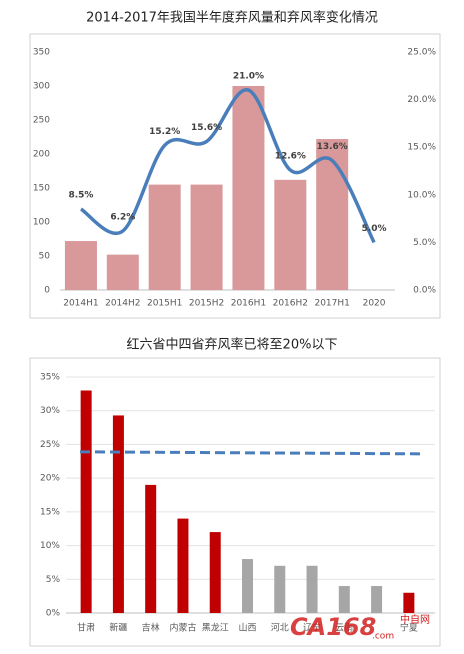  I want to click on x-tick-label: 内蒙古, so click(182, 628).